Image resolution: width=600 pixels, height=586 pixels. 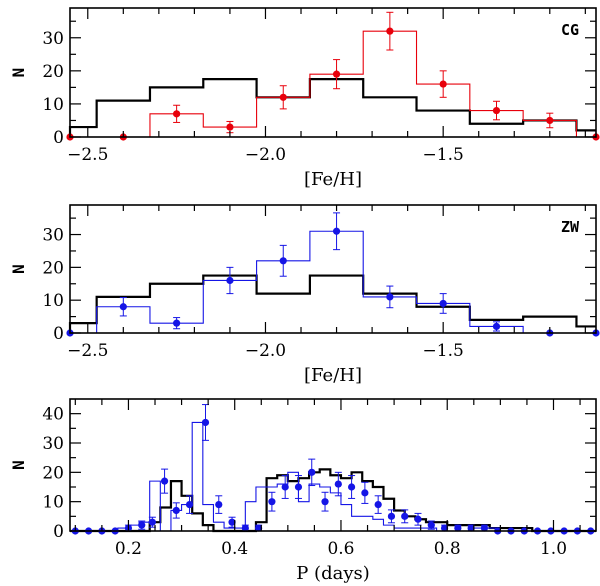 I want to click on x-tick-label: 0.6, so click(x=340, y=549).